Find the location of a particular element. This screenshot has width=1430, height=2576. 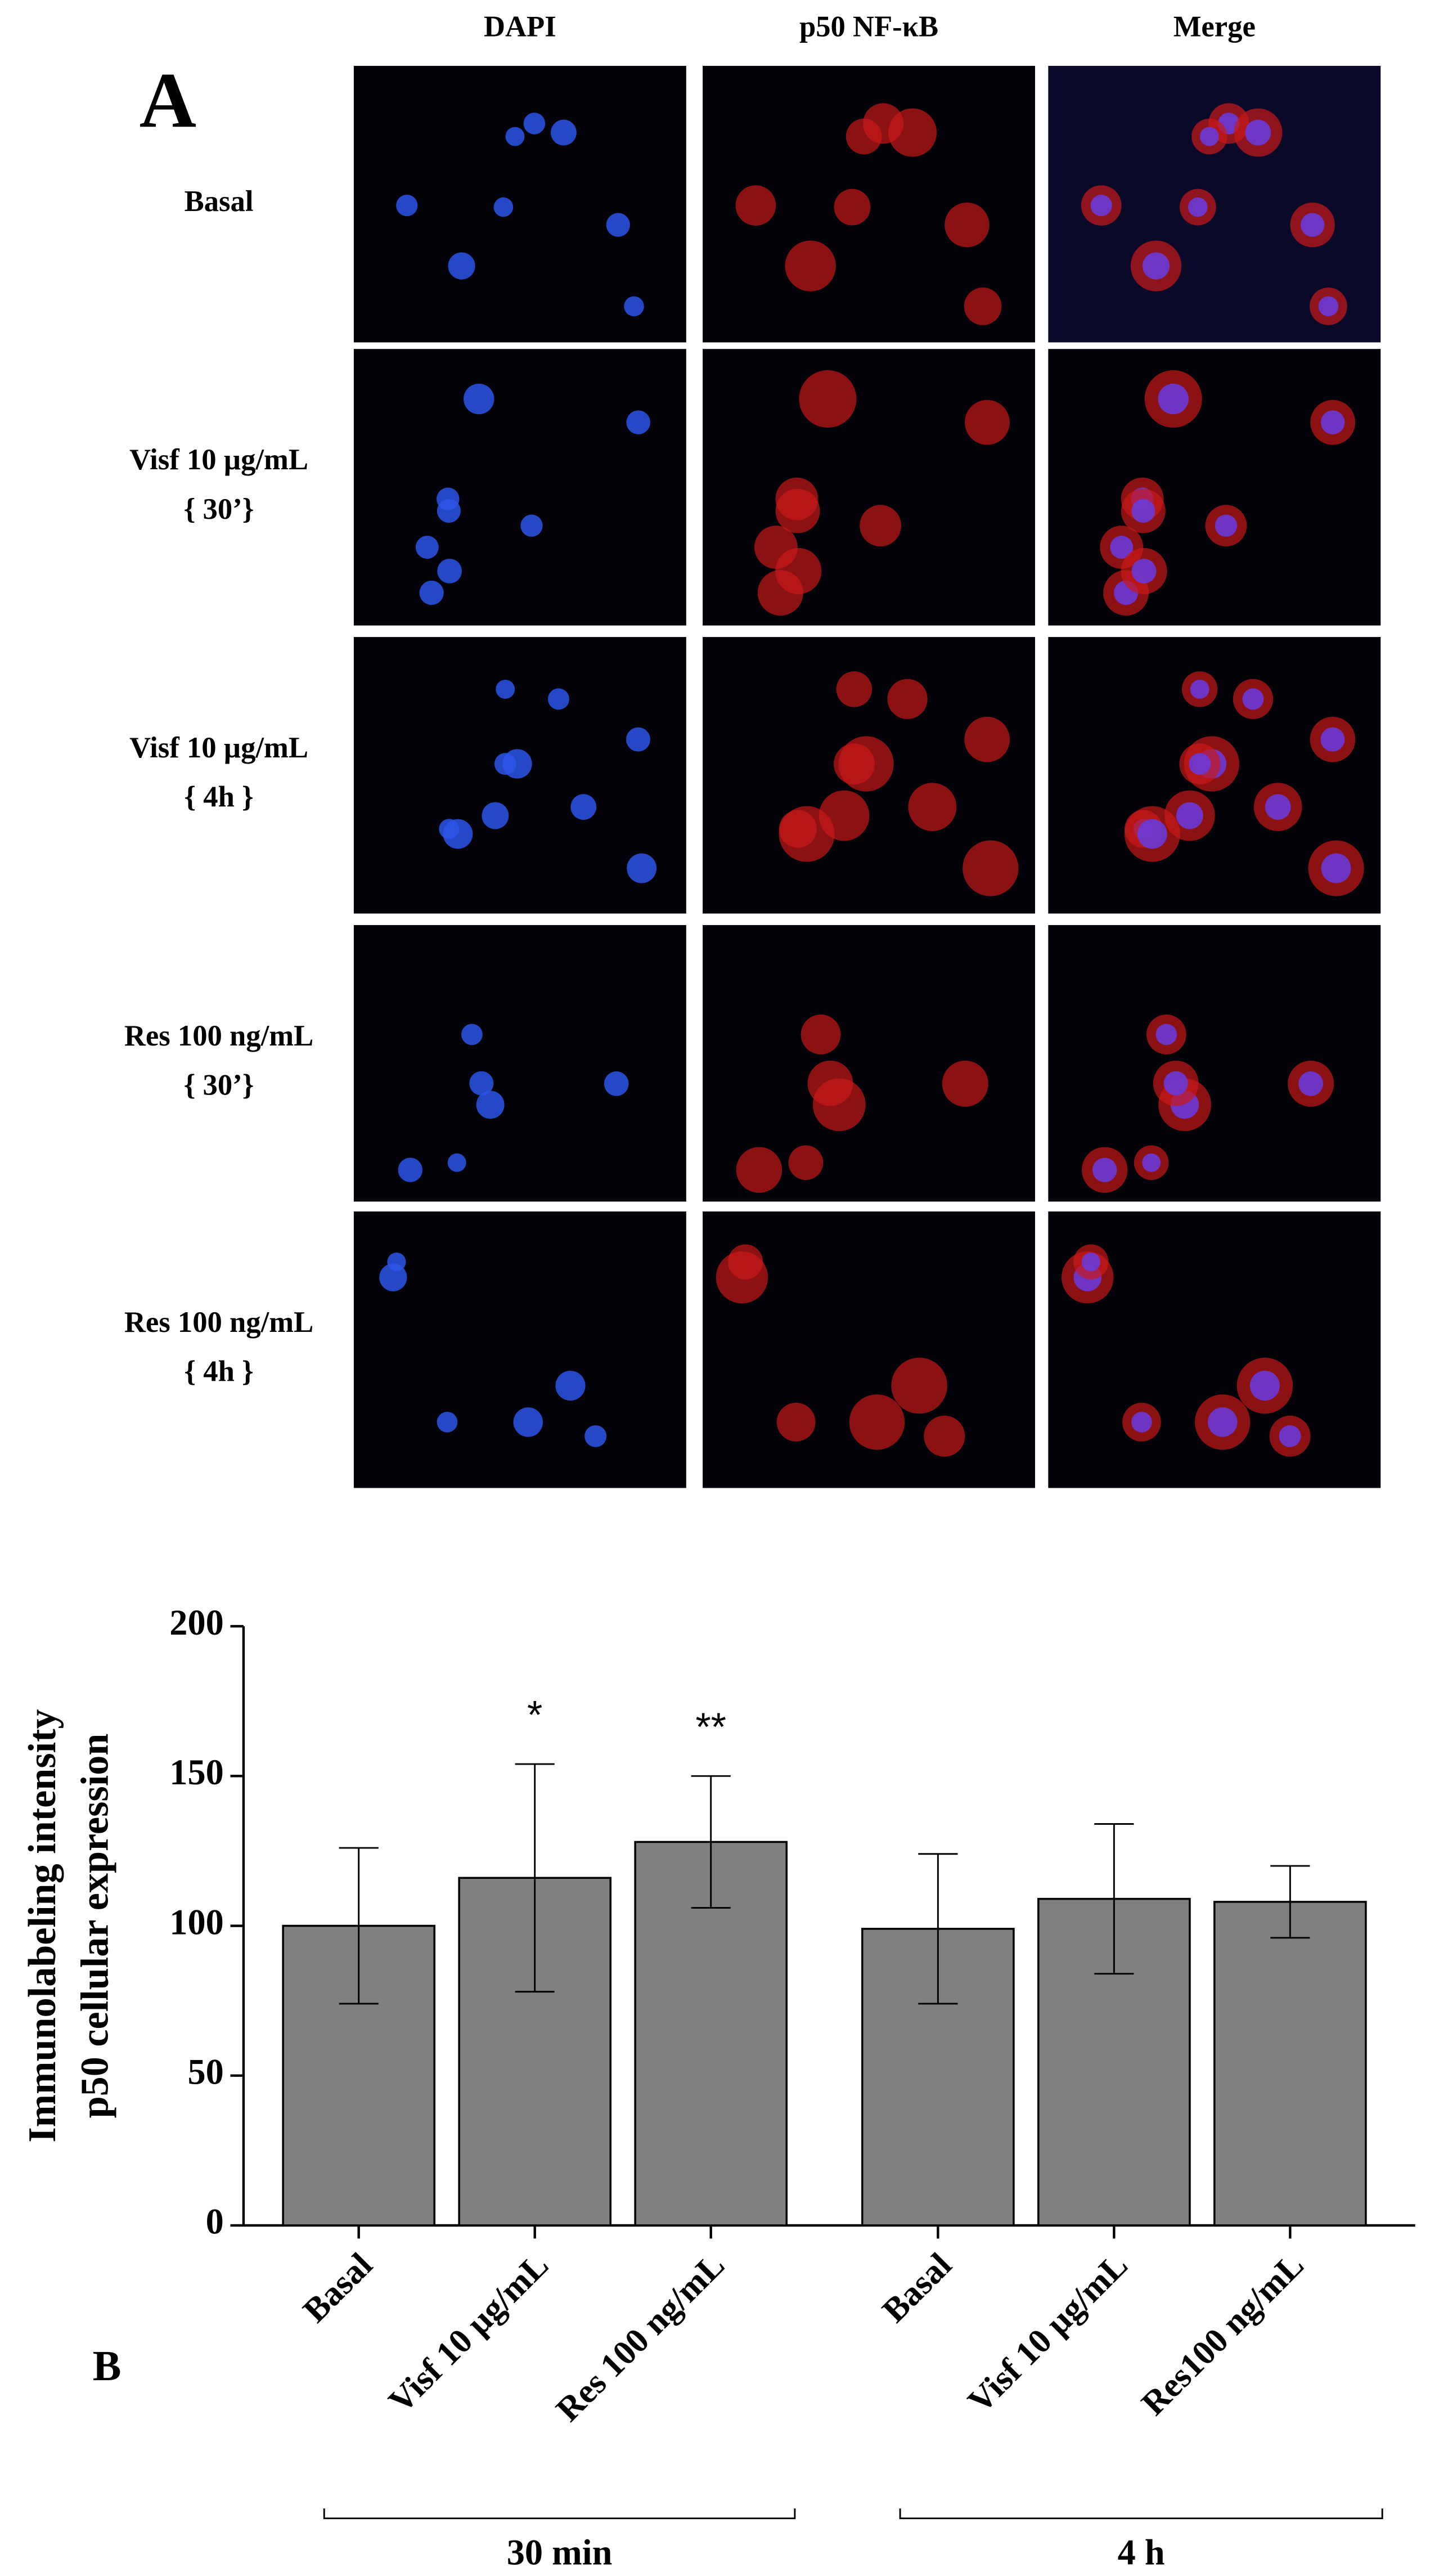

group-bracket is located at coordinates (1141, 2514).